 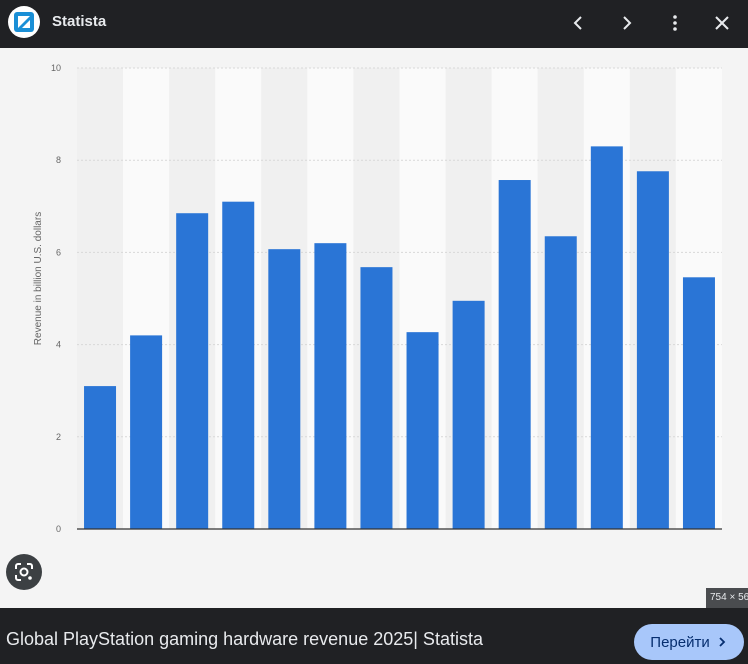 I want to click on y-tick-label: 8, so click(x=58, y=160).